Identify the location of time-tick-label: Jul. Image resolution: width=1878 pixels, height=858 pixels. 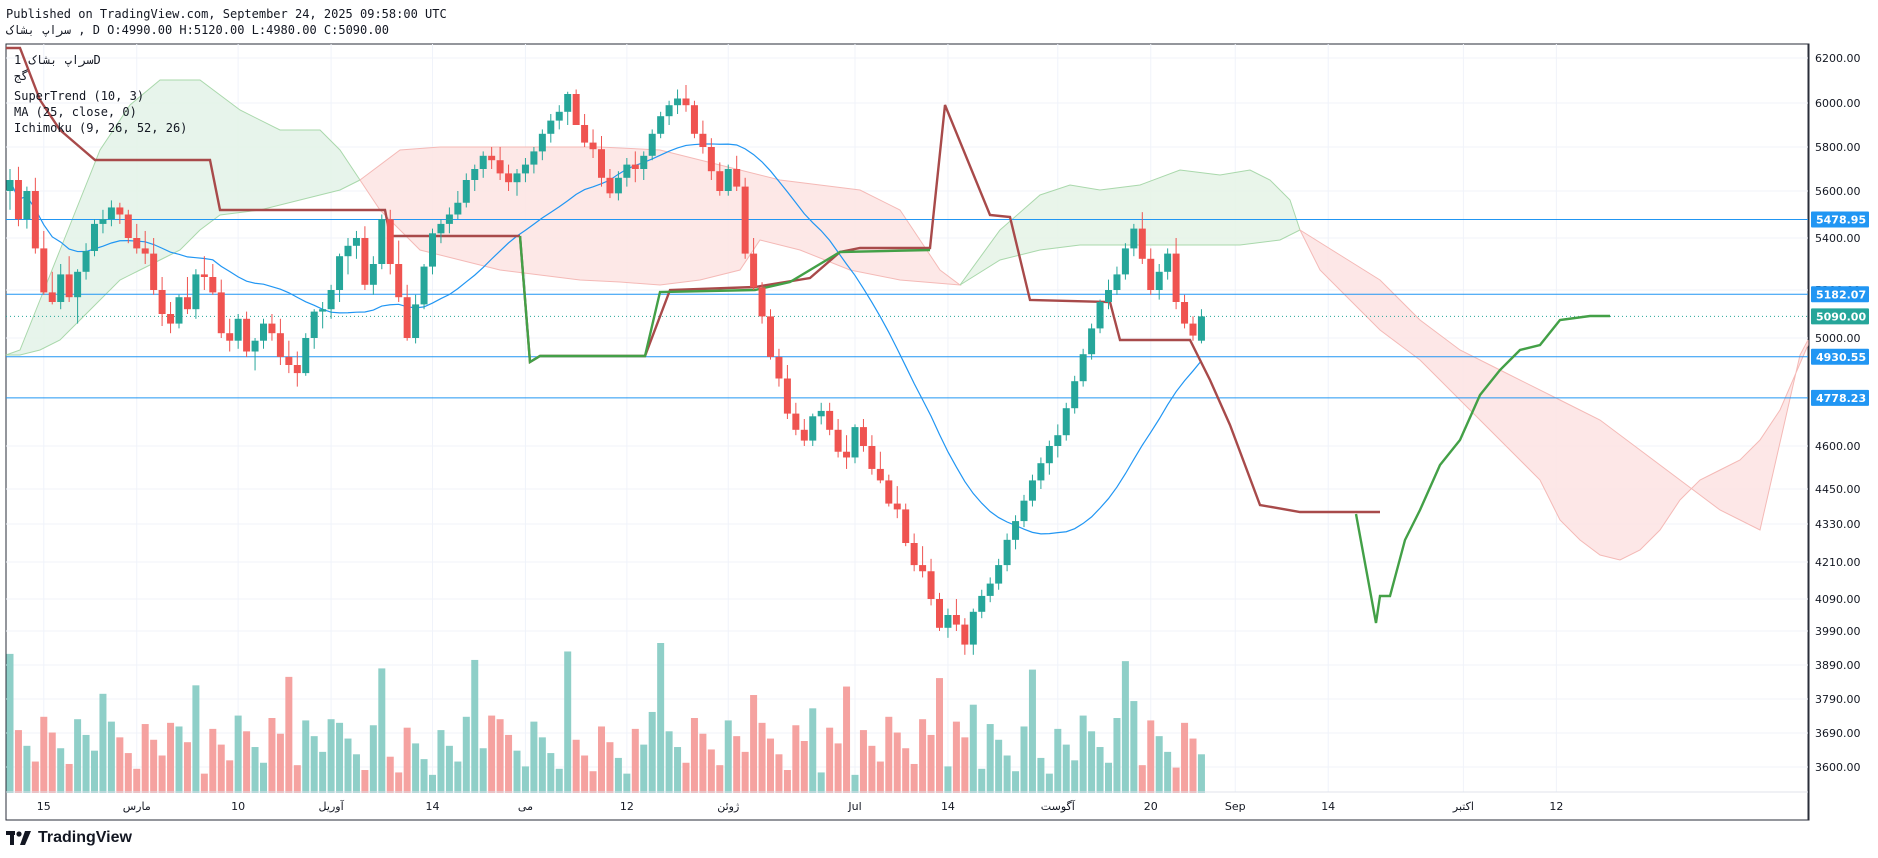
(854, 806).